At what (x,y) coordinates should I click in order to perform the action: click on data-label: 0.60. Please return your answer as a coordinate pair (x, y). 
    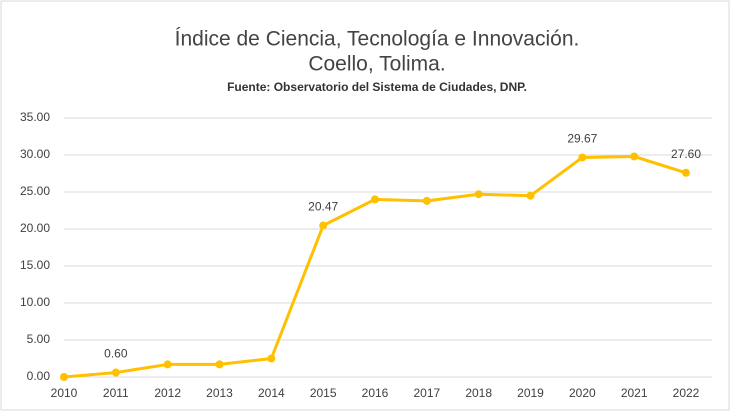
    Looking at the image, I should click on (116, 354).